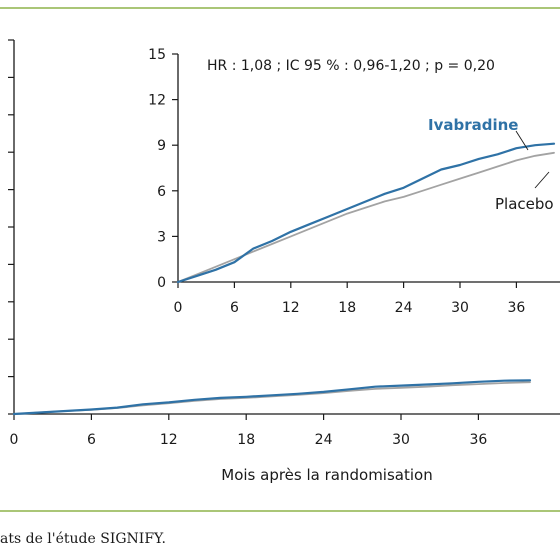  Describe the element at coordinates (524, 204) in the screenshot. I see `placebo-series-label: Placebo` at that location.